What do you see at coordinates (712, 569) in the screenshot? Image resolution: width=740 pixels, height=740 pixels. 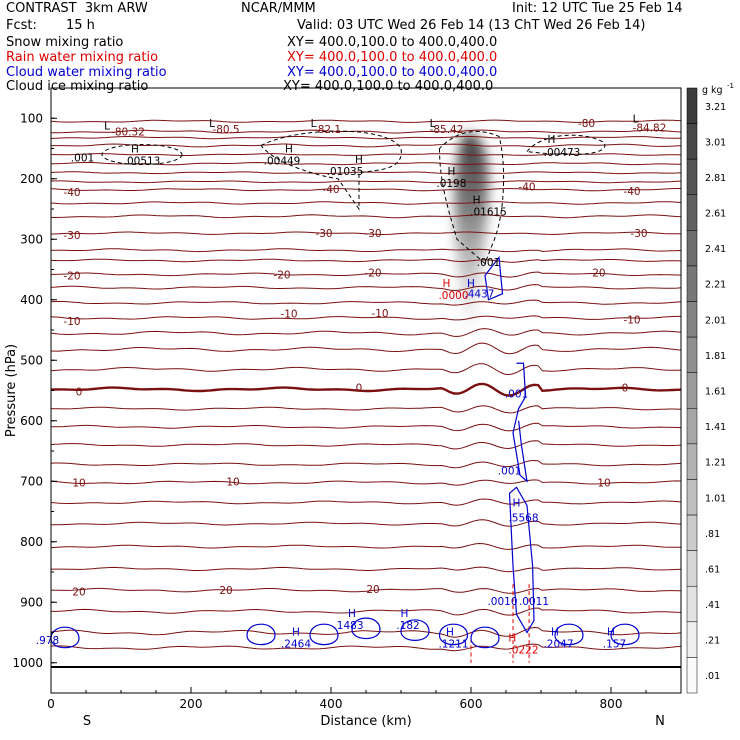 I see `colorbar-label: .61` at bounding box center [712, 569].